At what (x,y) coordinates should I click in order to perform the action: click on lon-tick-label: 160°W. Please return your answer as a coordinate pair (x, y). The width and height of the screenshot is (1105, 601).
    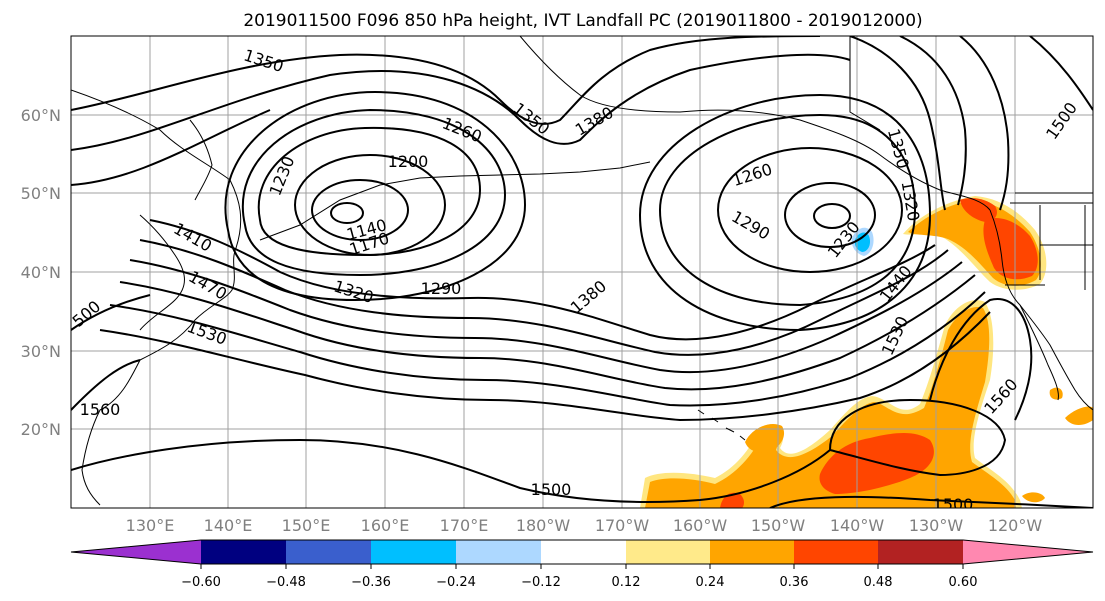
    Looking at the image, I should click on (700, 525).